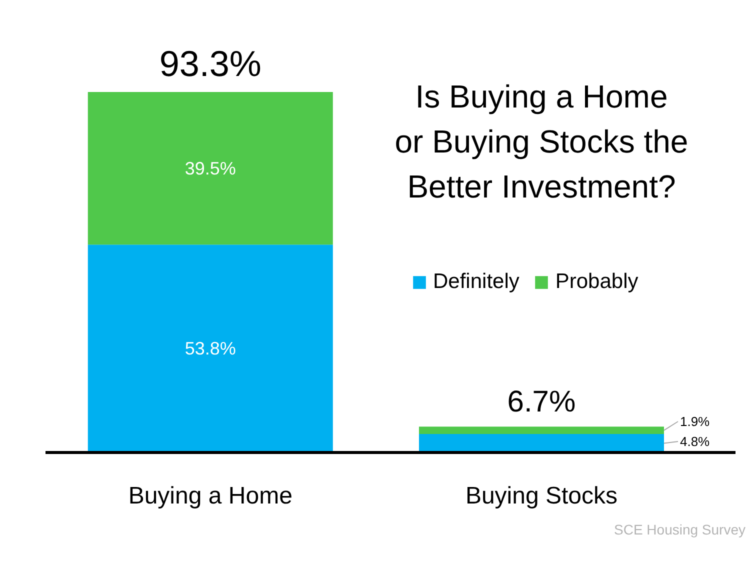 This screenshot has width=750, height=563. I want to click on data-label: 53.8%, so click(210, 348).